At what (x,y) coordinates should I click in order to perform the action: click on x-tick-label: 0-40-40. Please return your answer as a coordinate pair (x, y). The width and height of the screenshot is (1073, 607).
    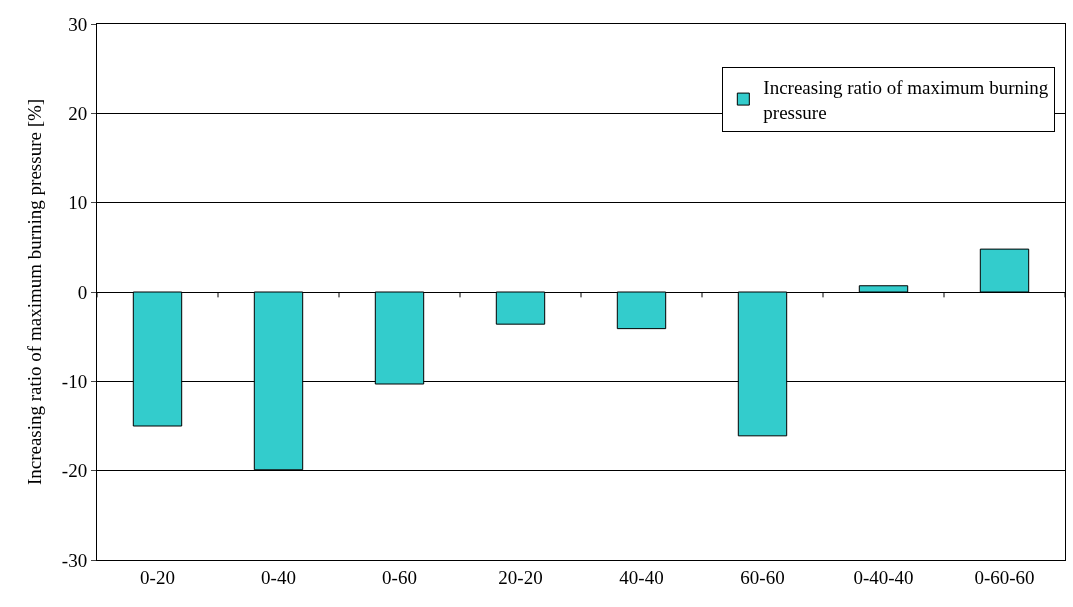
    Looking at the image, I should click on (883, 577).